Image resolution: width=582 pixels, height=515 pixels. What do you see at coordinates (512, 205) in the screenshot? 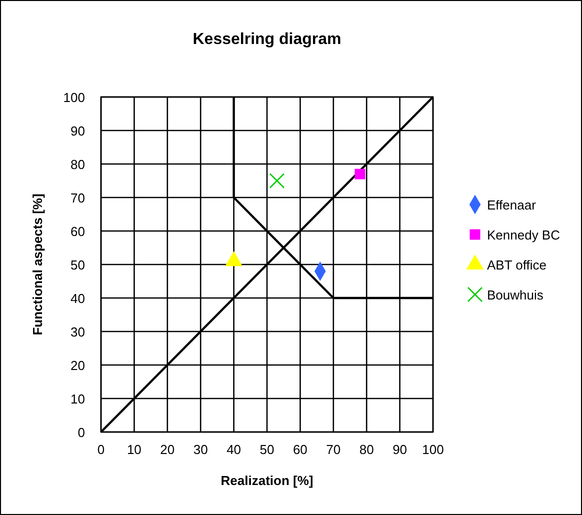
I see `legend-label: Effenaar` at bounding box center [512, 205].